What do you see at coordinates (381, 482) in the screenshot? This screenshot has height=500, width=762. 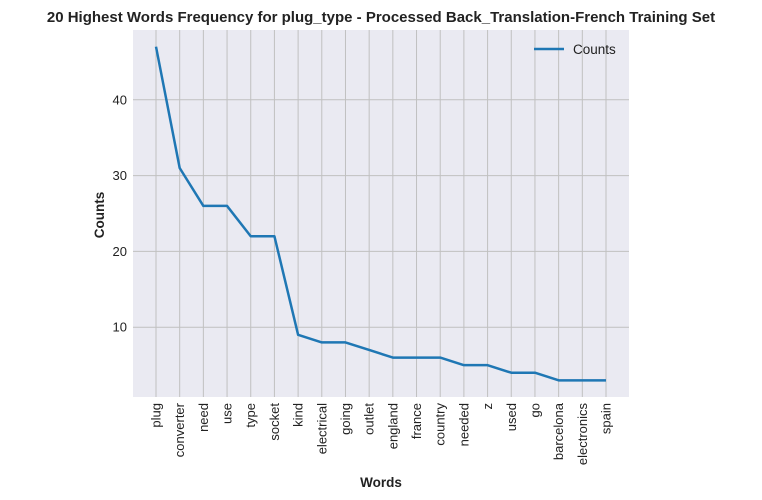 I see `x-axis-label: Words` at bounding box center [381, 482].